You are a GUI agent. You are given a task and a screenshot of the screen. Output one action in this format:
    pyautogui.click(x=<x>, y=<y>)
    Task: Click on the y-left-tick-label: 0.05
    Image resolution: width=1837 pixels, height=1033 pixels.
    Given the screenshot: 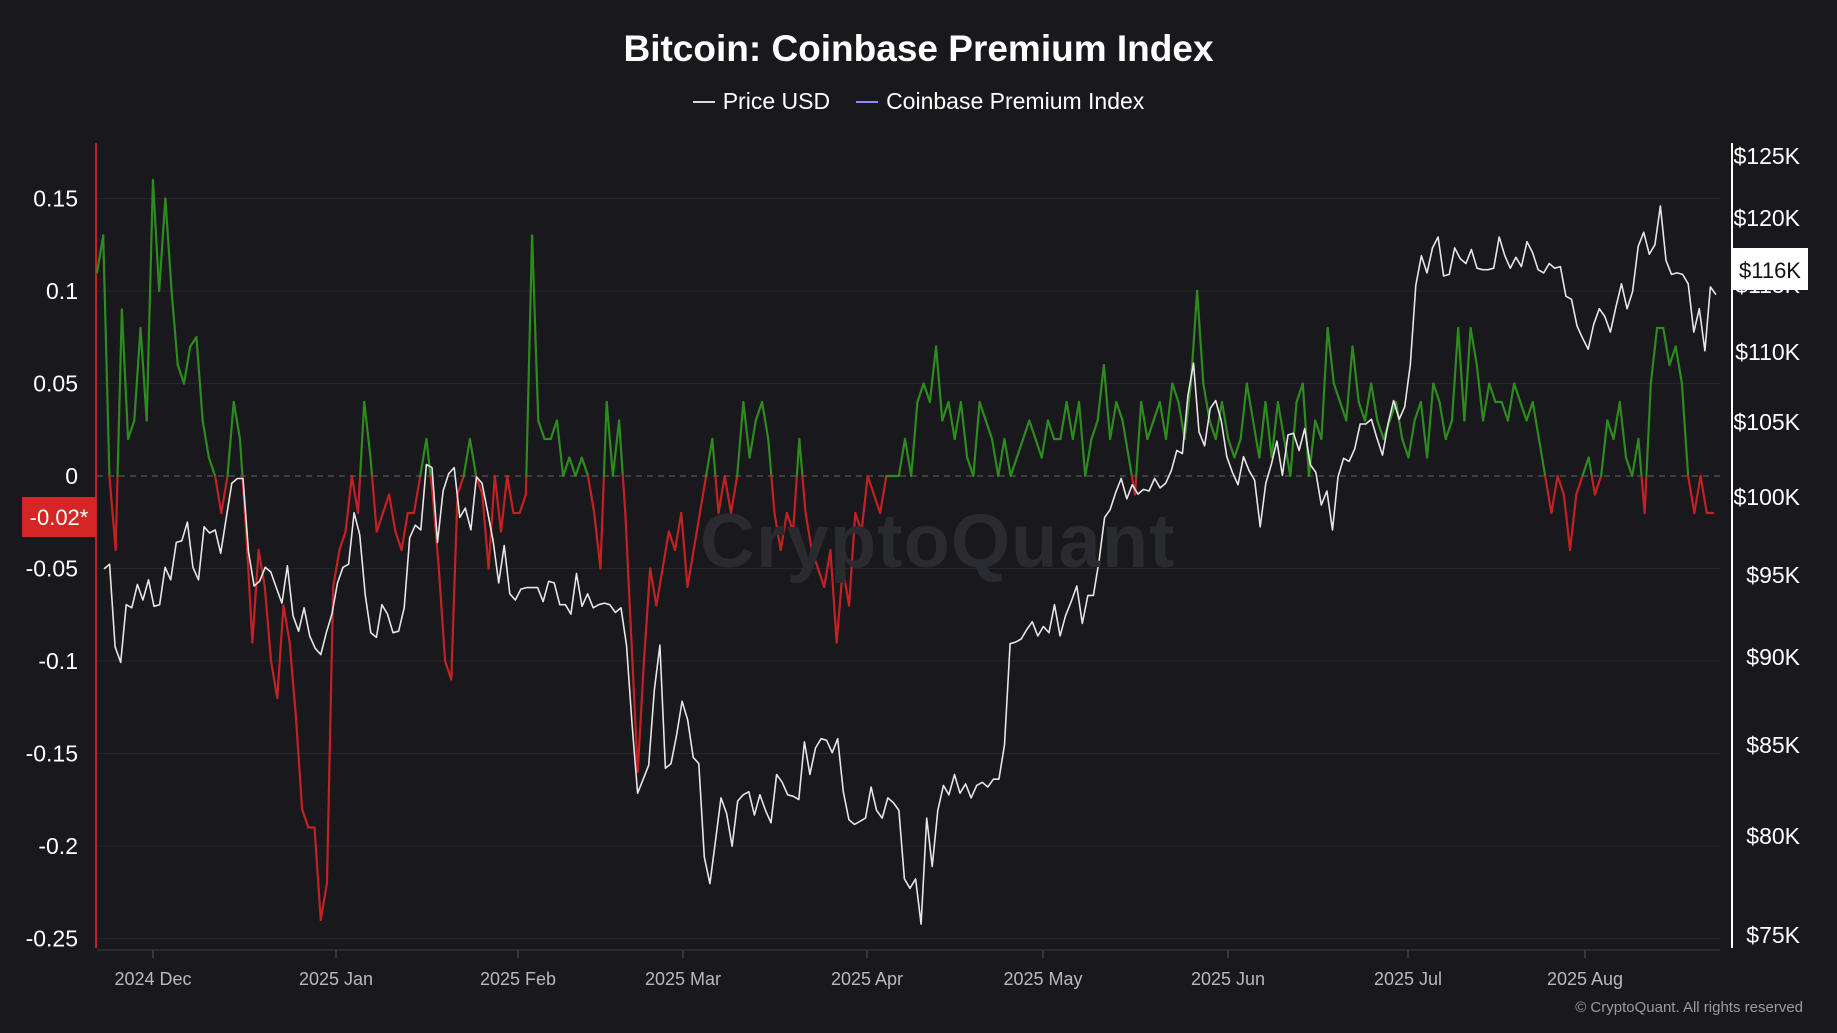 What is the action you would take?
    pyautogui.click(x=55, y=384)
    